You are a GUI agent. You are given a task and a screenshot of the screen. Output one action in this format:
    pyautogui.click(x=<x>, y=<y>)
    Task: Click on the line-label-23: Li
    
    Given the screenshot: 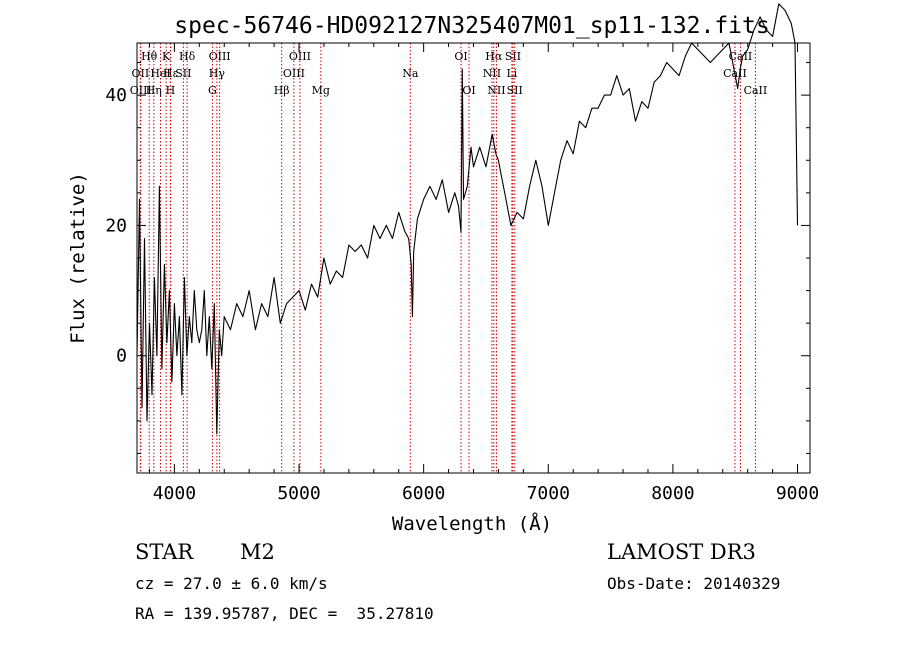 What is the action you would take?
    pyautogui.click(x=511, y=73)
    